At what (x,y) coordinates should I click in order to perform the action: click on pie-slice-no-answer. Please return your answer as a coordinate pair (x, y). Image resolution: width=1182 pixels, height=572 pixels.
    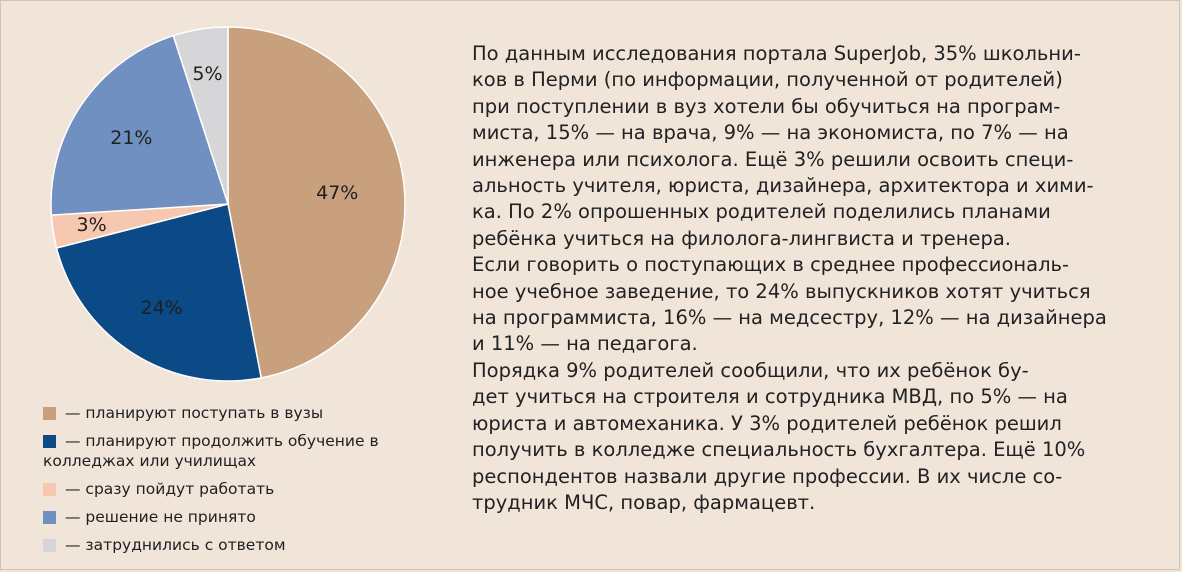
    Looking at the image, I should click on (200, 115).